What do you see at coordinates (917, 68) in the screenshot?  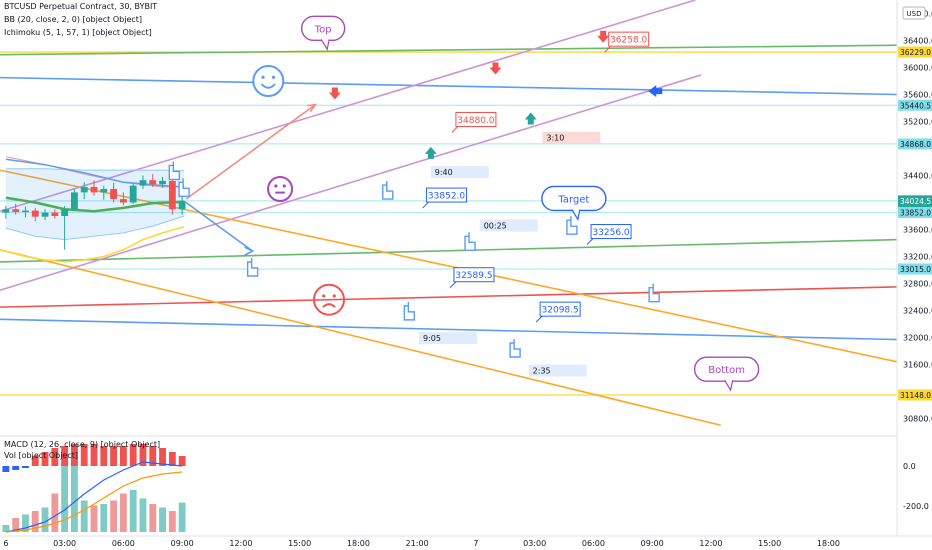 I see `price-tick-11: 36000.0` at bounding box center [917, 68].